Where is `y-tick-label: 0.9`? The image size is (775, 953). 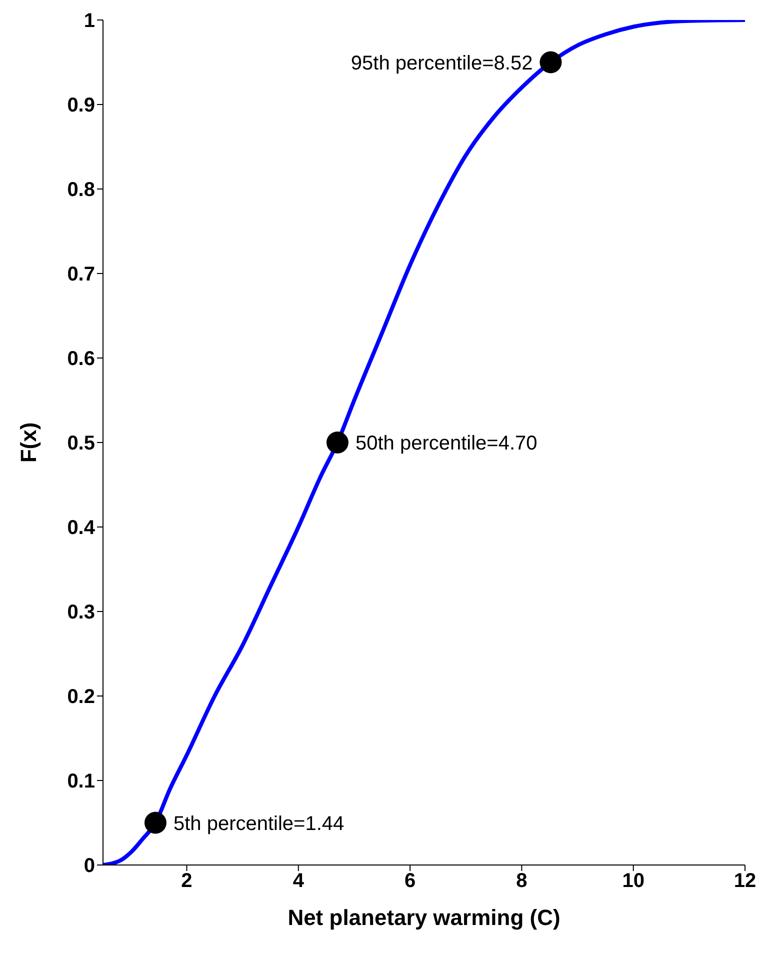 y-tick-label: 0.9 is located at coordinates (81, 105).